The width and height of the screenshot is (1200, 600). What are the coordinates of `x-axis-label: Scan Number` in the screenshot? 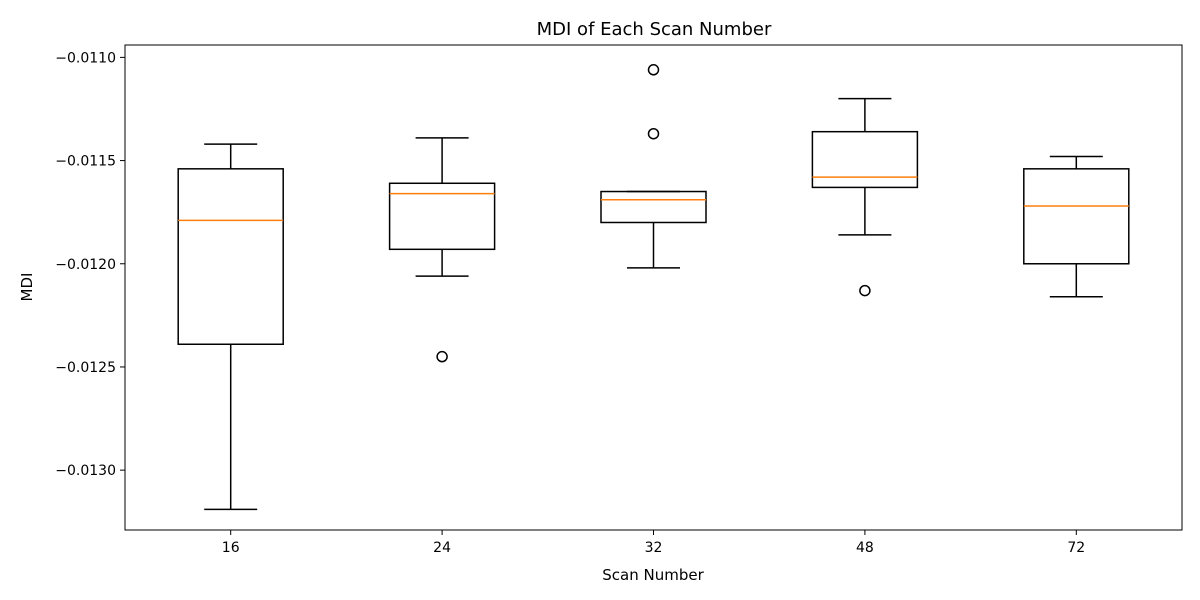 It's located at (653, 575).